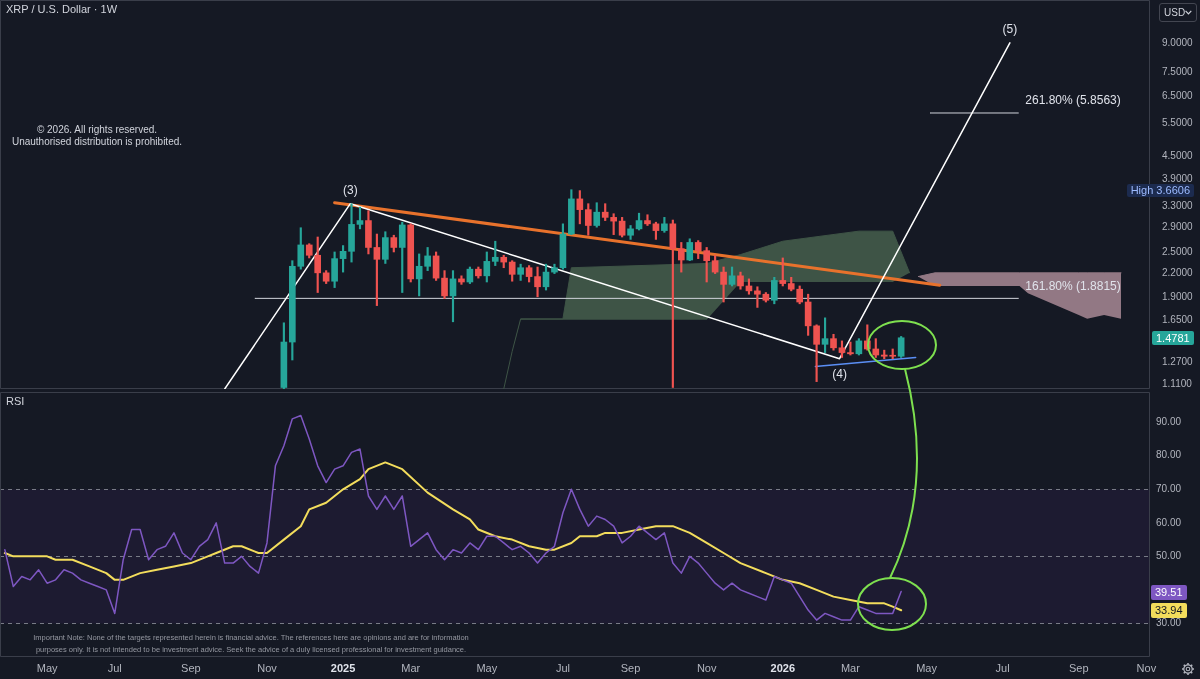 The width and height of the screenshot is (1200, 679). I want to click on x-tick-label: 2026, so click(783, 667).